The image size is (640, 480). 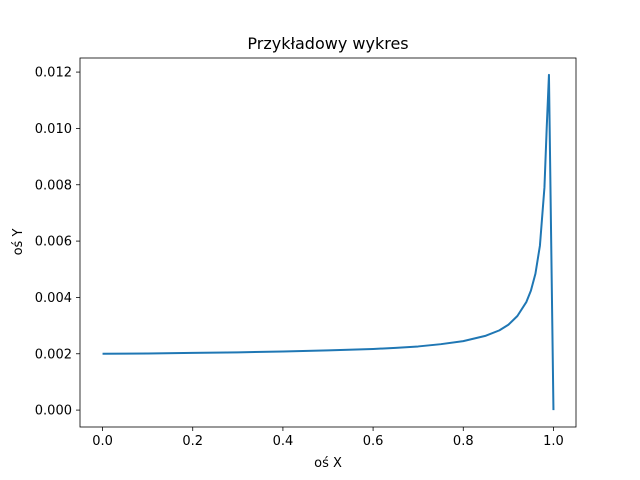 What do you see at coordinates (102, 441) in the screenshot?
I see `x-tick-label: 0.0` at bounding box center [102, 441].